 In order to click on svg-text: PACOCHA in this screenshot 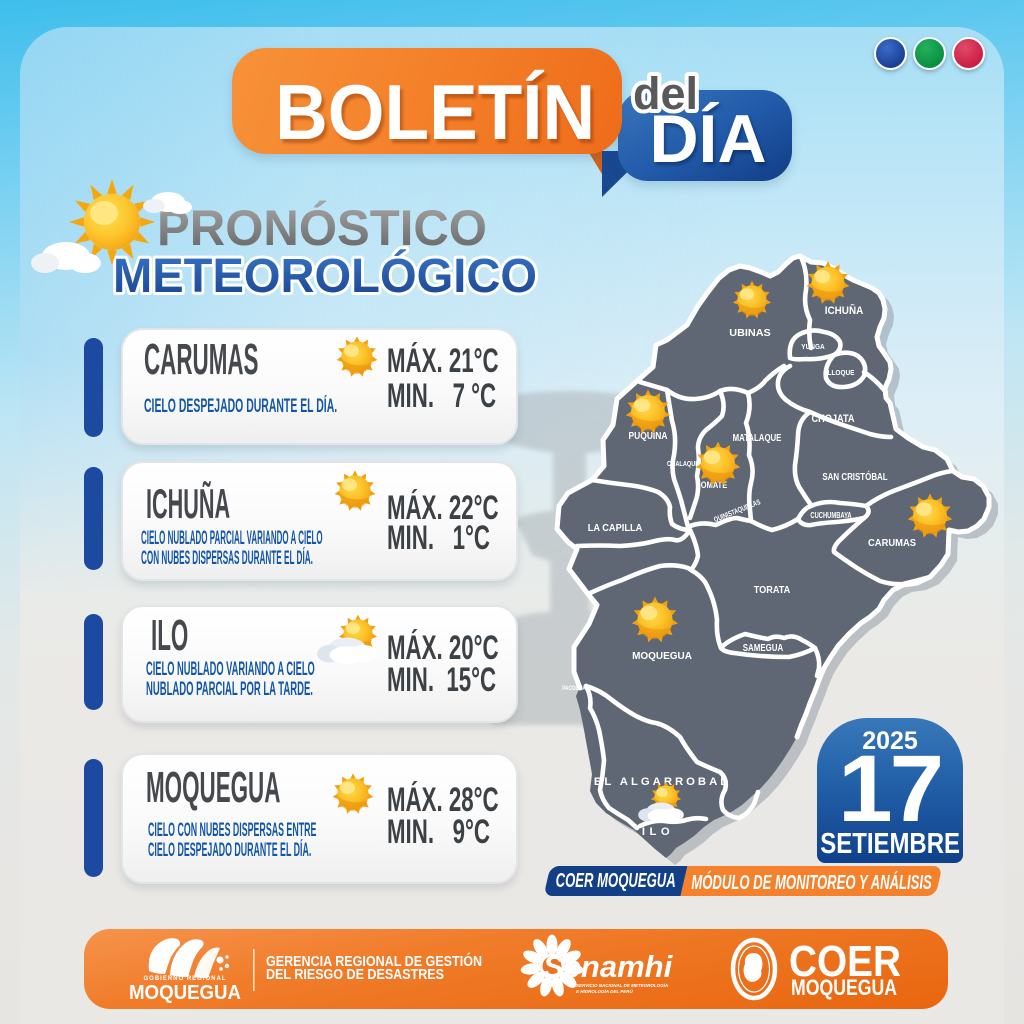, I will do `click(574, 689)`.